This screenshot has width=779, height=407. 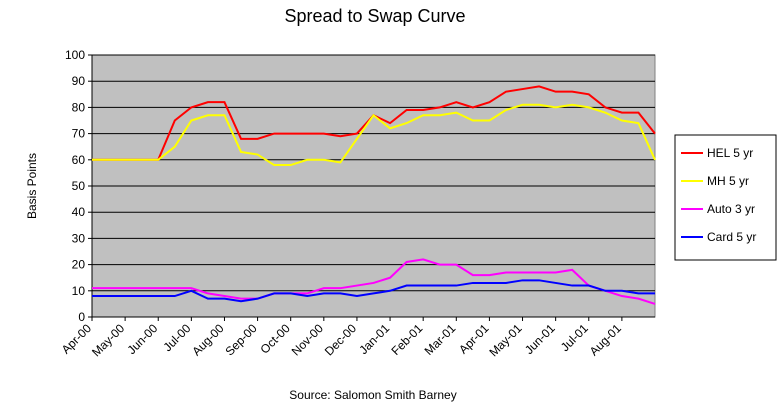 I want to click on y-axis-title: Basis Points, so click(x=32, y=186).